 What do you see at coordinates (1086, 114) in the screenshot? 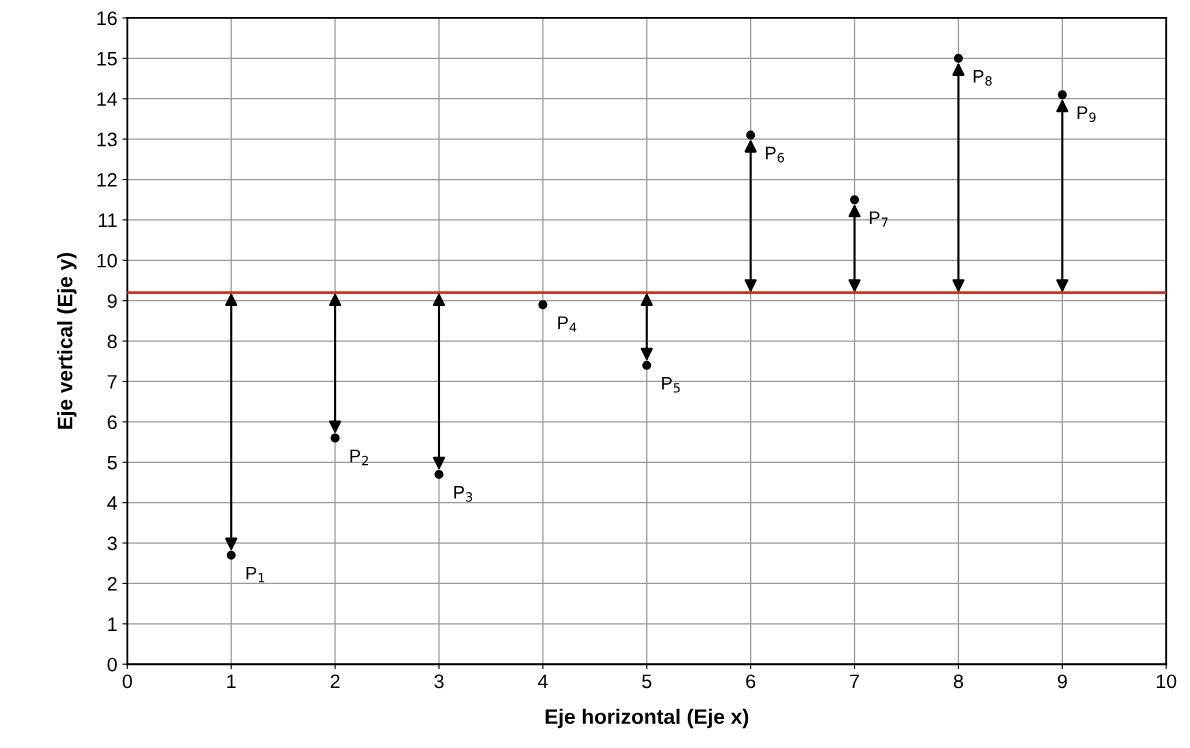
I see `annotation: P$_{9}$` at bounding box center [1086, 114].